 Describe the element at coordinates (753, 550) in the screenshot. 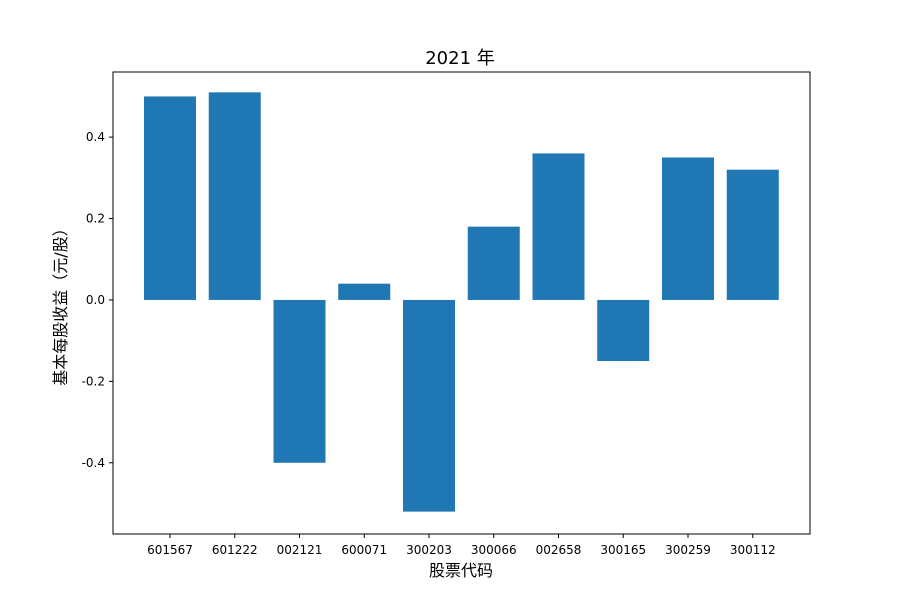

I see `x-tick-label: 300112` at that location.